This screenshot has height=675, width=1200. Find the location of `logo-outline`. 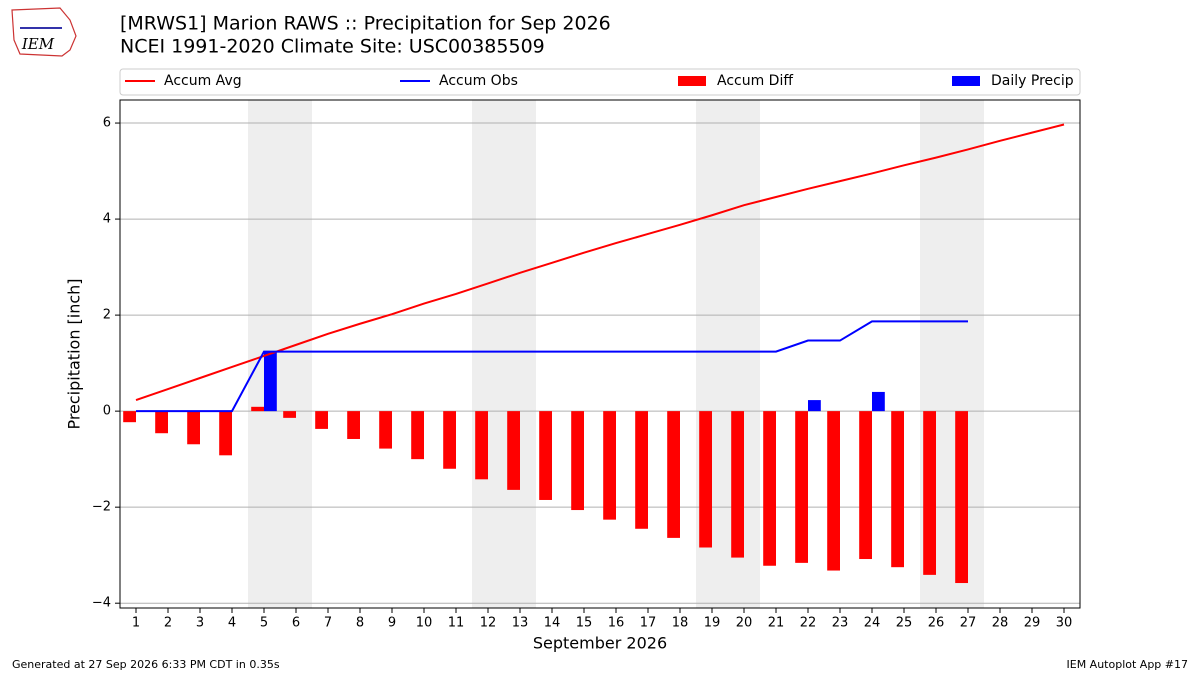

logo-outline is located at coordinates (44, 32).